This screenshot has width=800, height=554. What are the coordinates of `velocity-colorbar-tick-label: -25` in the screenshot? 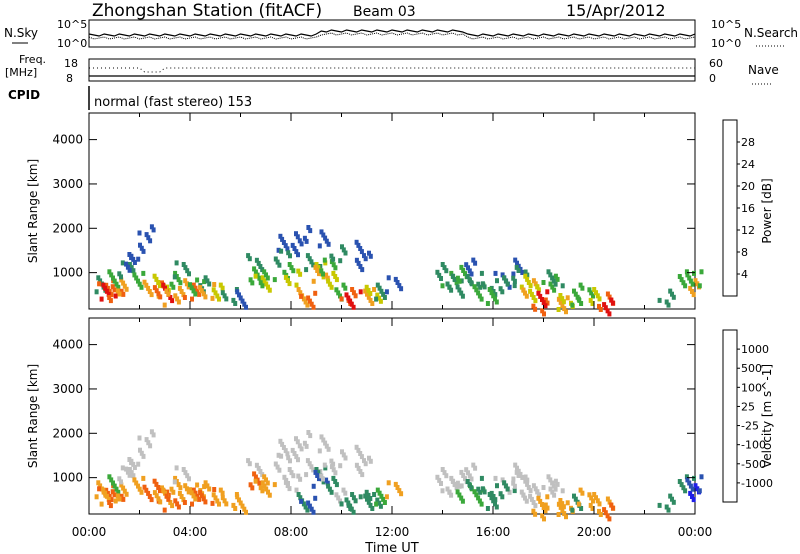 It's located at (750, 426).